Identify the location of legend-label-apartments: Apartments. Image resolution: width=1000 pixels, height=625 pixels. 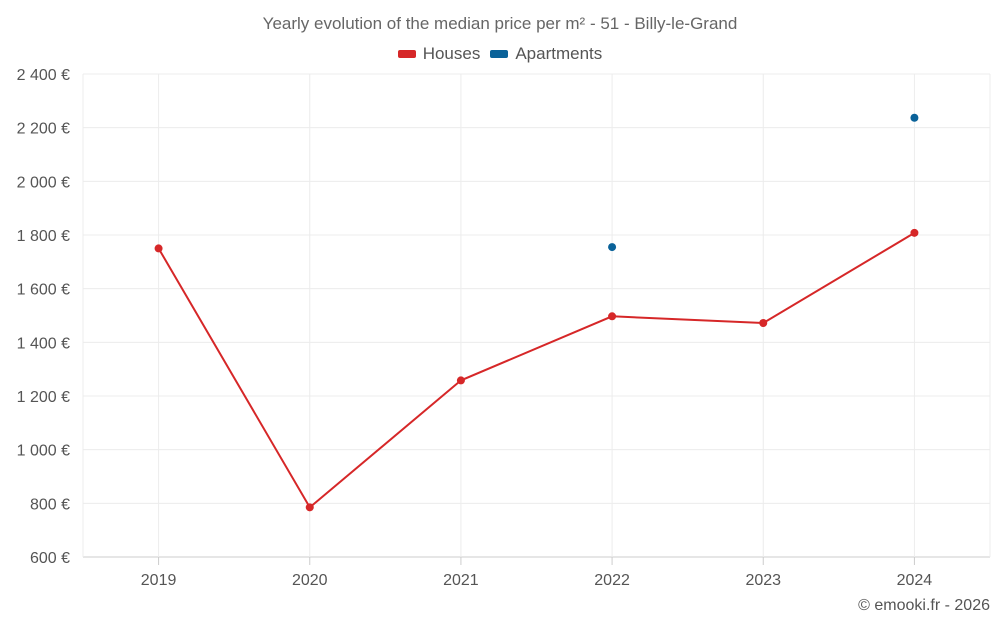
(559, 53).